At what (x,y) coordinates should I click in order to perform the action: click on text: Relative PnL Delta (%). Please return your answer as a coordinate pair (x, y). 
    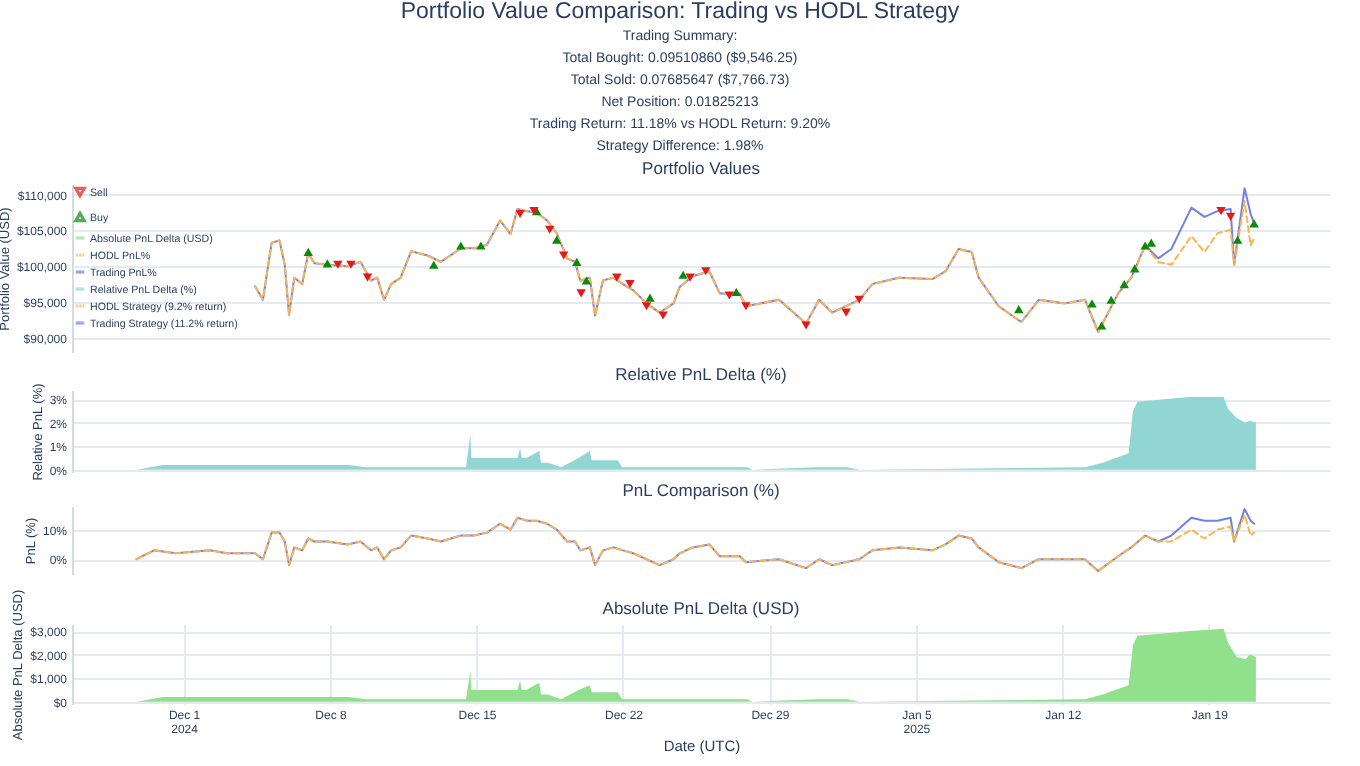
    Looking at the image, I should click on (701, 374).